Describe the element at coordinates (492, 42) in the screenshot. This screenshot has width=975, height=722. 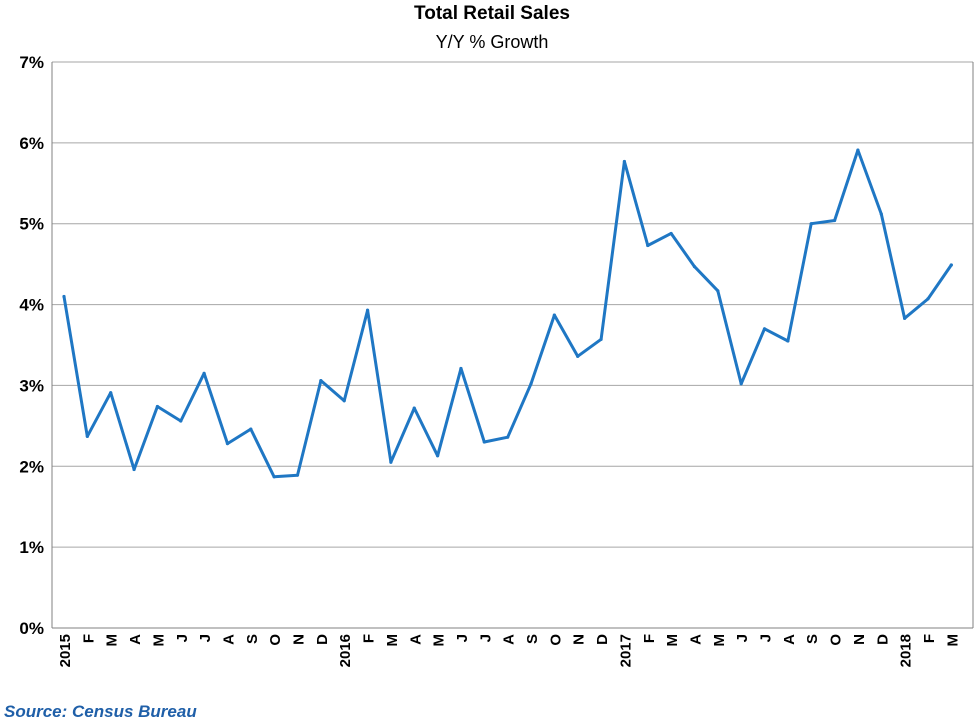
I see `chart-subtitle: Y/Y % Growth` at that location.